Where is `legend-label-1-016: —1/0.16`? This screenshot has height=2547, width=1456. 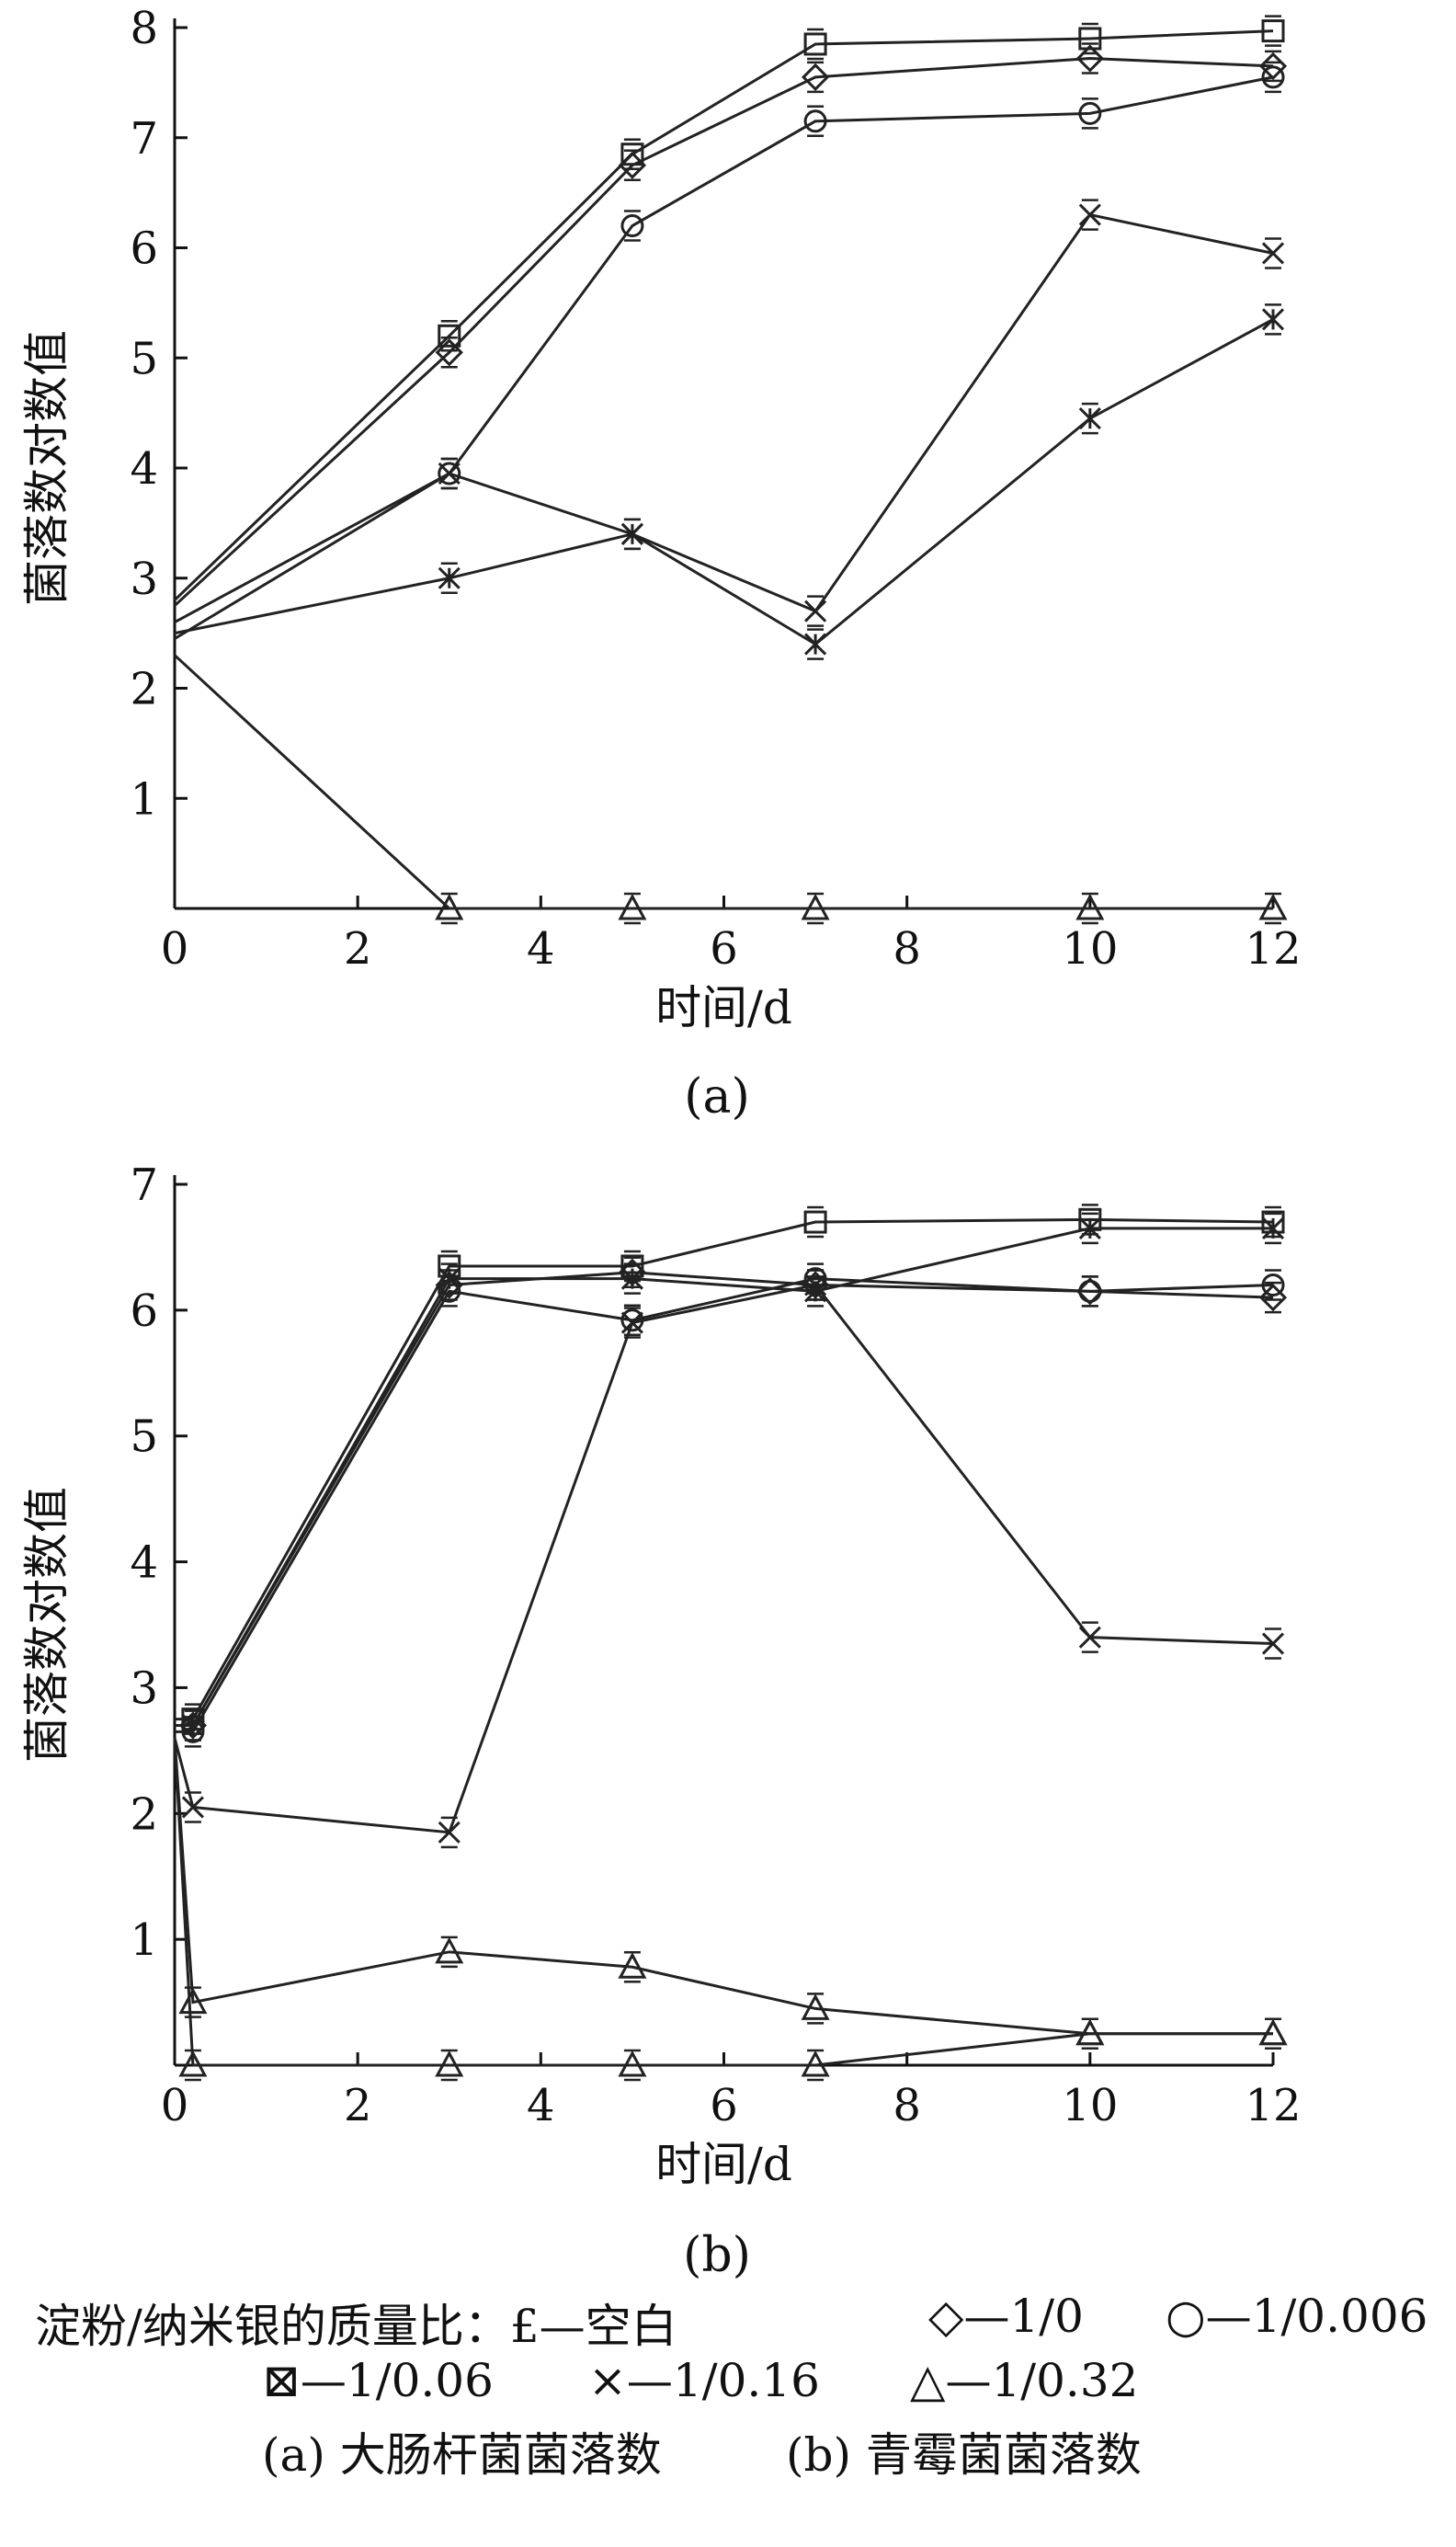 legend-label-1-016: —1/0.16 is located at coordinates (723, 2380).